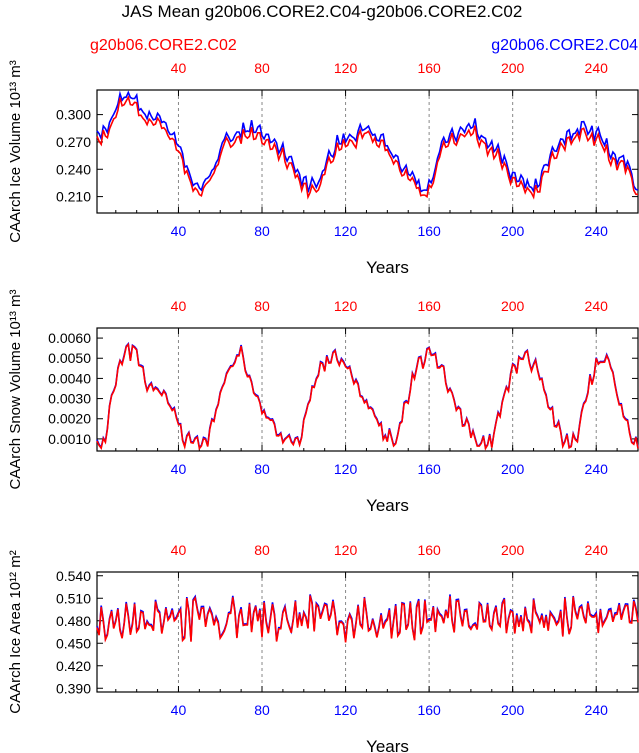 Image resolution: width=639 pixels, height=753 pixels. What do you see at coordinates (73, 598) in the screenshot?
I see `y-tick-label: 0.510` at bounding box center [73, 598].